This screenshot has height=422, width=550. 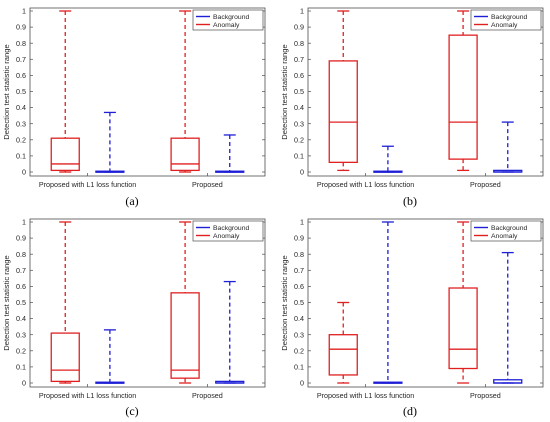 What do you see at coordinates (410, 201) in the screenshot?
I see `panel-label-b: (b)` at bounding box center [410, 201].